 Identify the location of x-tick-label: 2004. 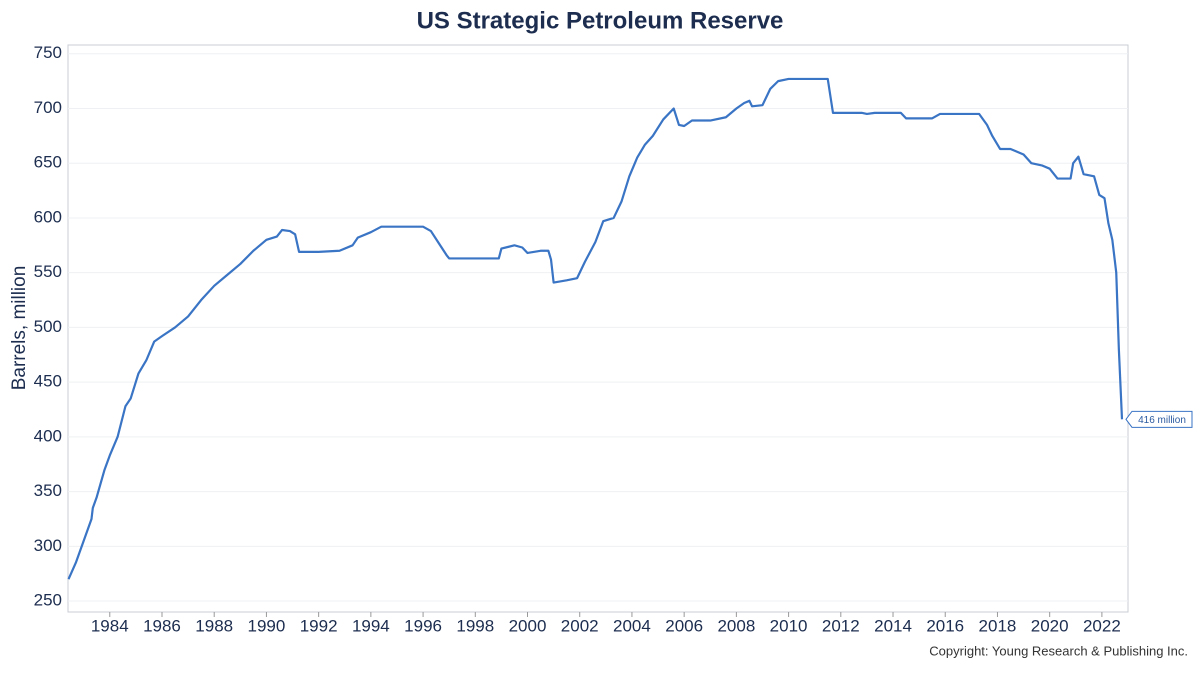
(632, 625).